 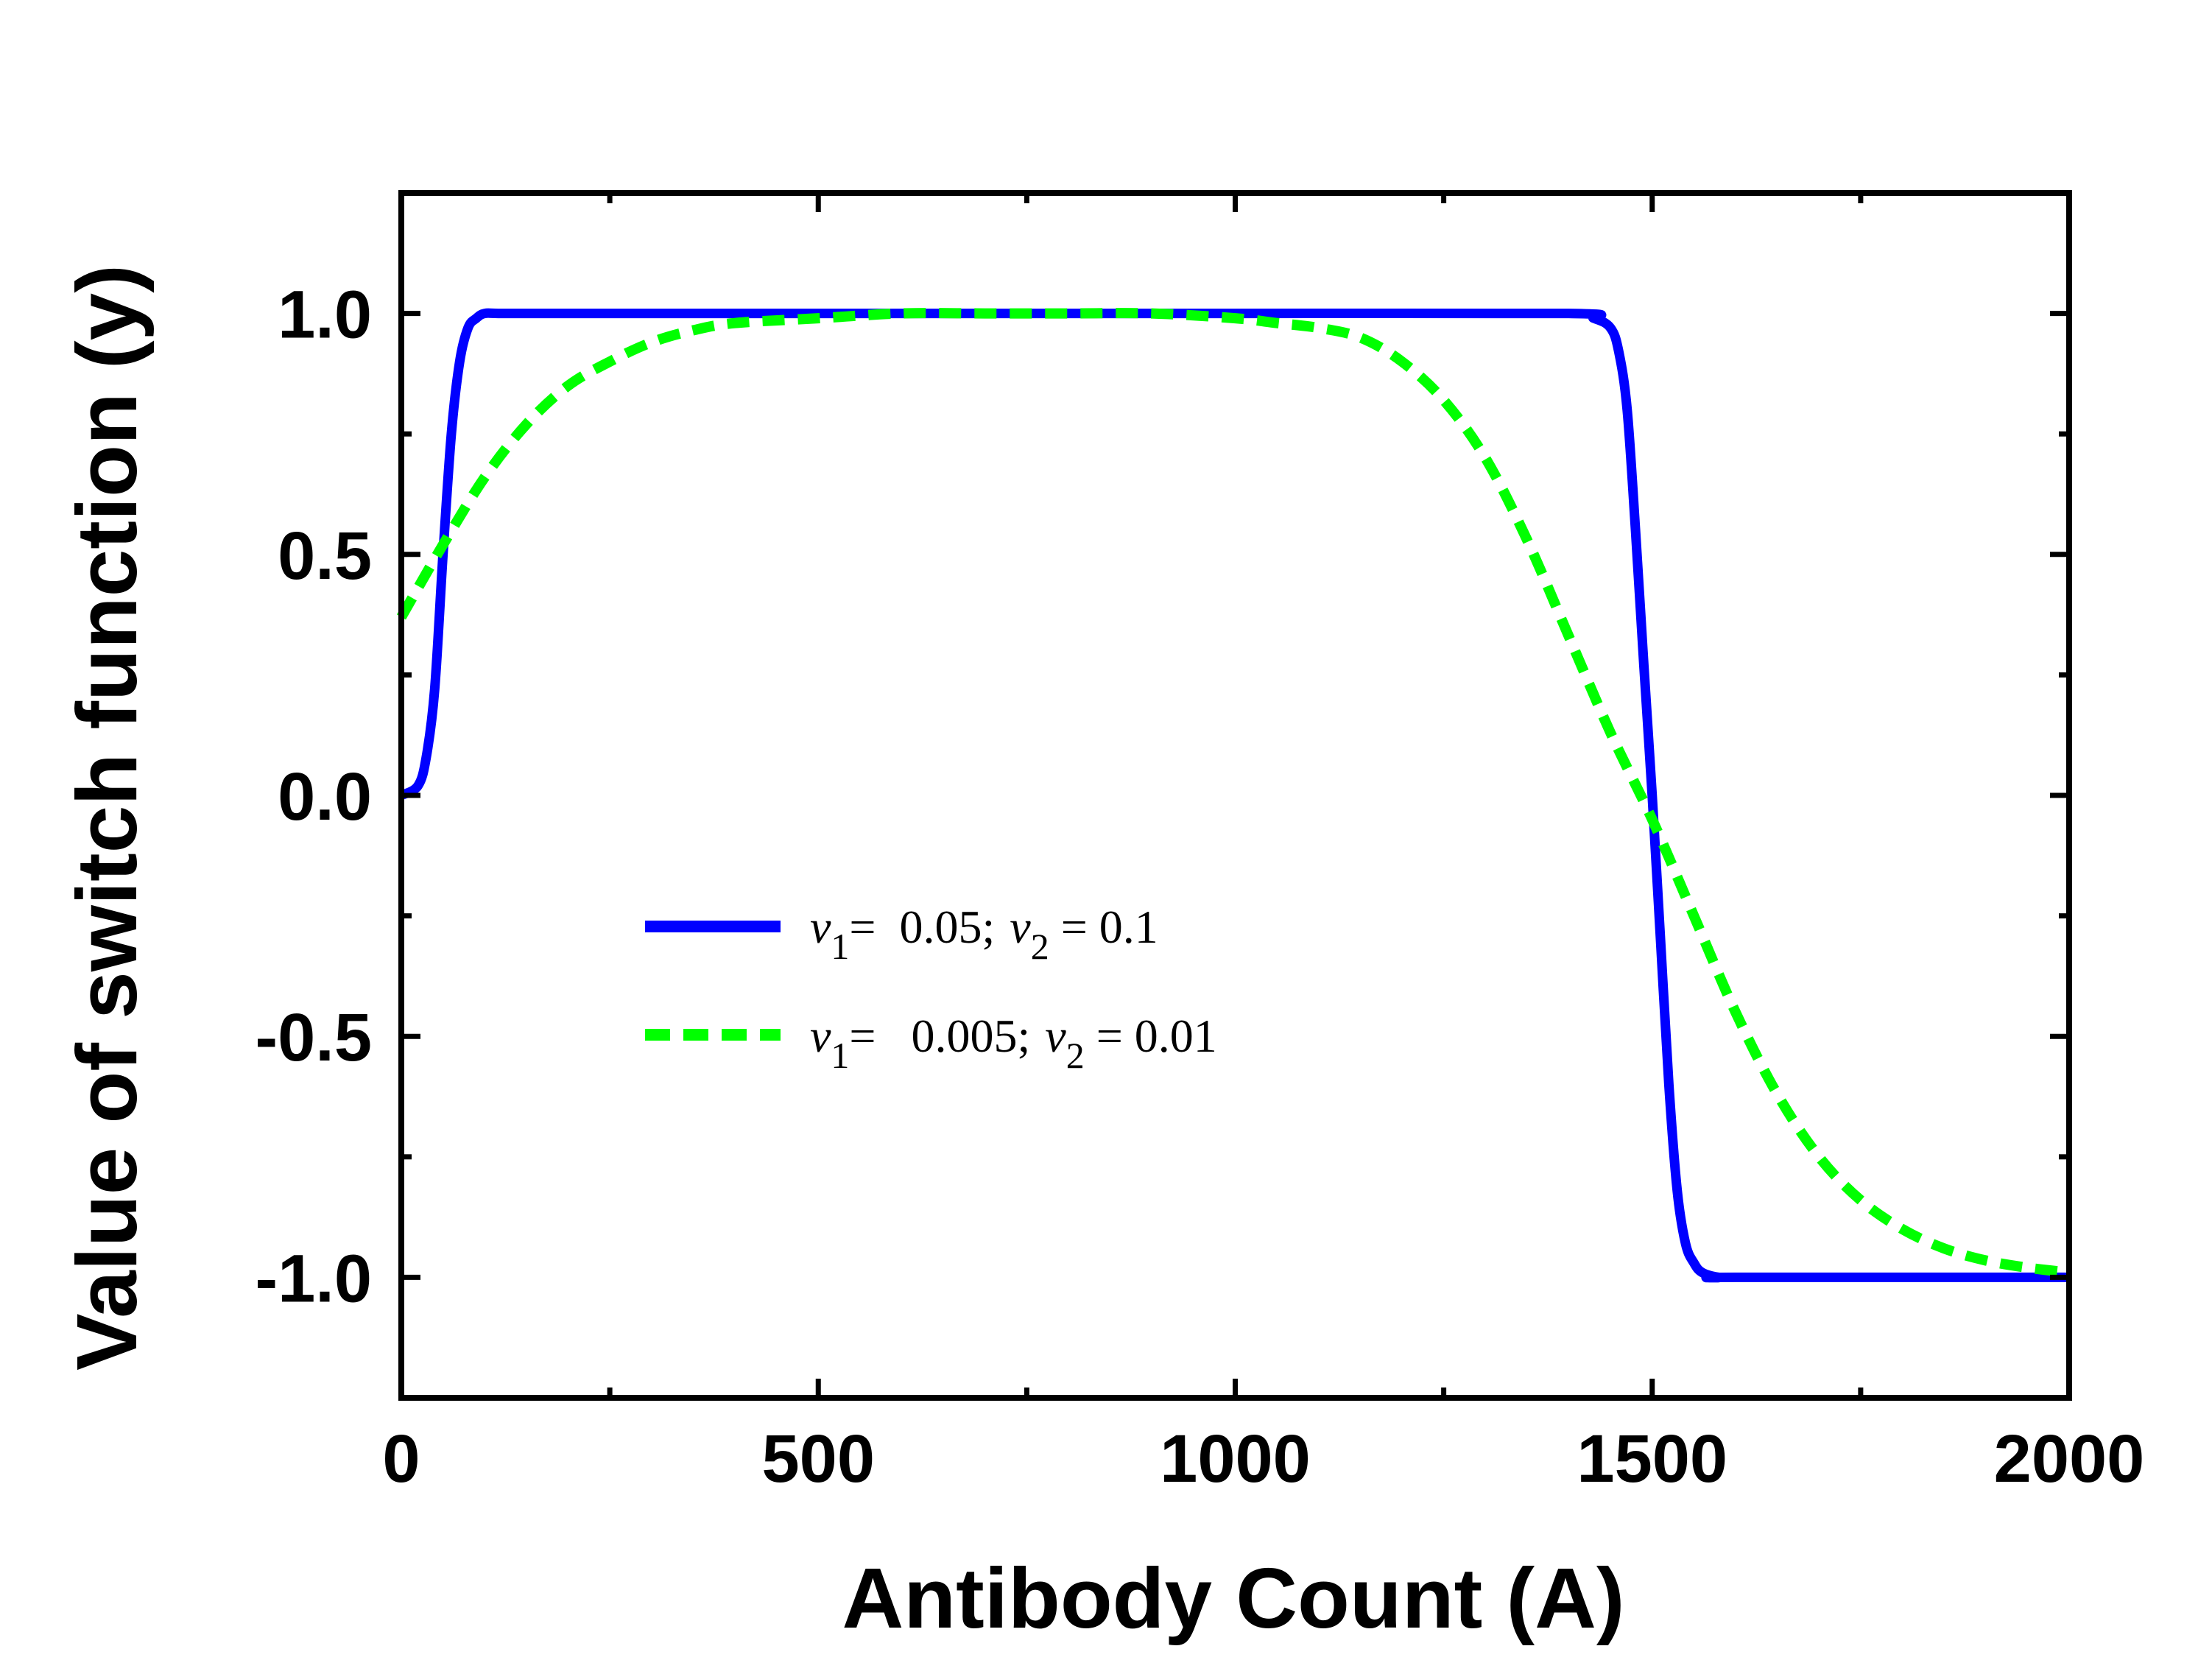 What do you see at coordinates (931, 989) in the screenshot?
I see `legend: ν1= 0.05; ν2 = 0.1 ν1= 0.005; ν2 = 0.01` at bounding box center [931, 989].